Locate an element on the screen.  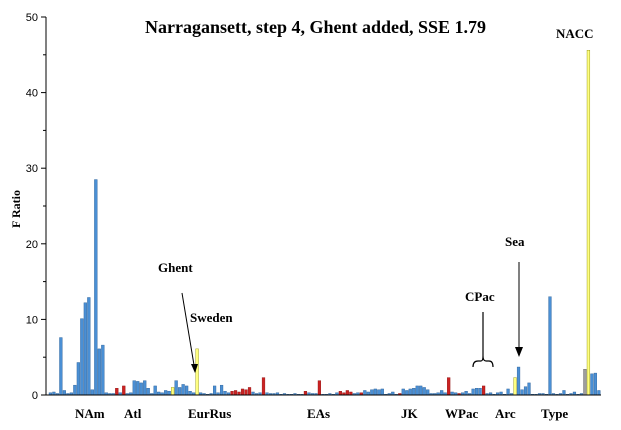
y-tick-label: 10 is located at coordinates (32, 320).